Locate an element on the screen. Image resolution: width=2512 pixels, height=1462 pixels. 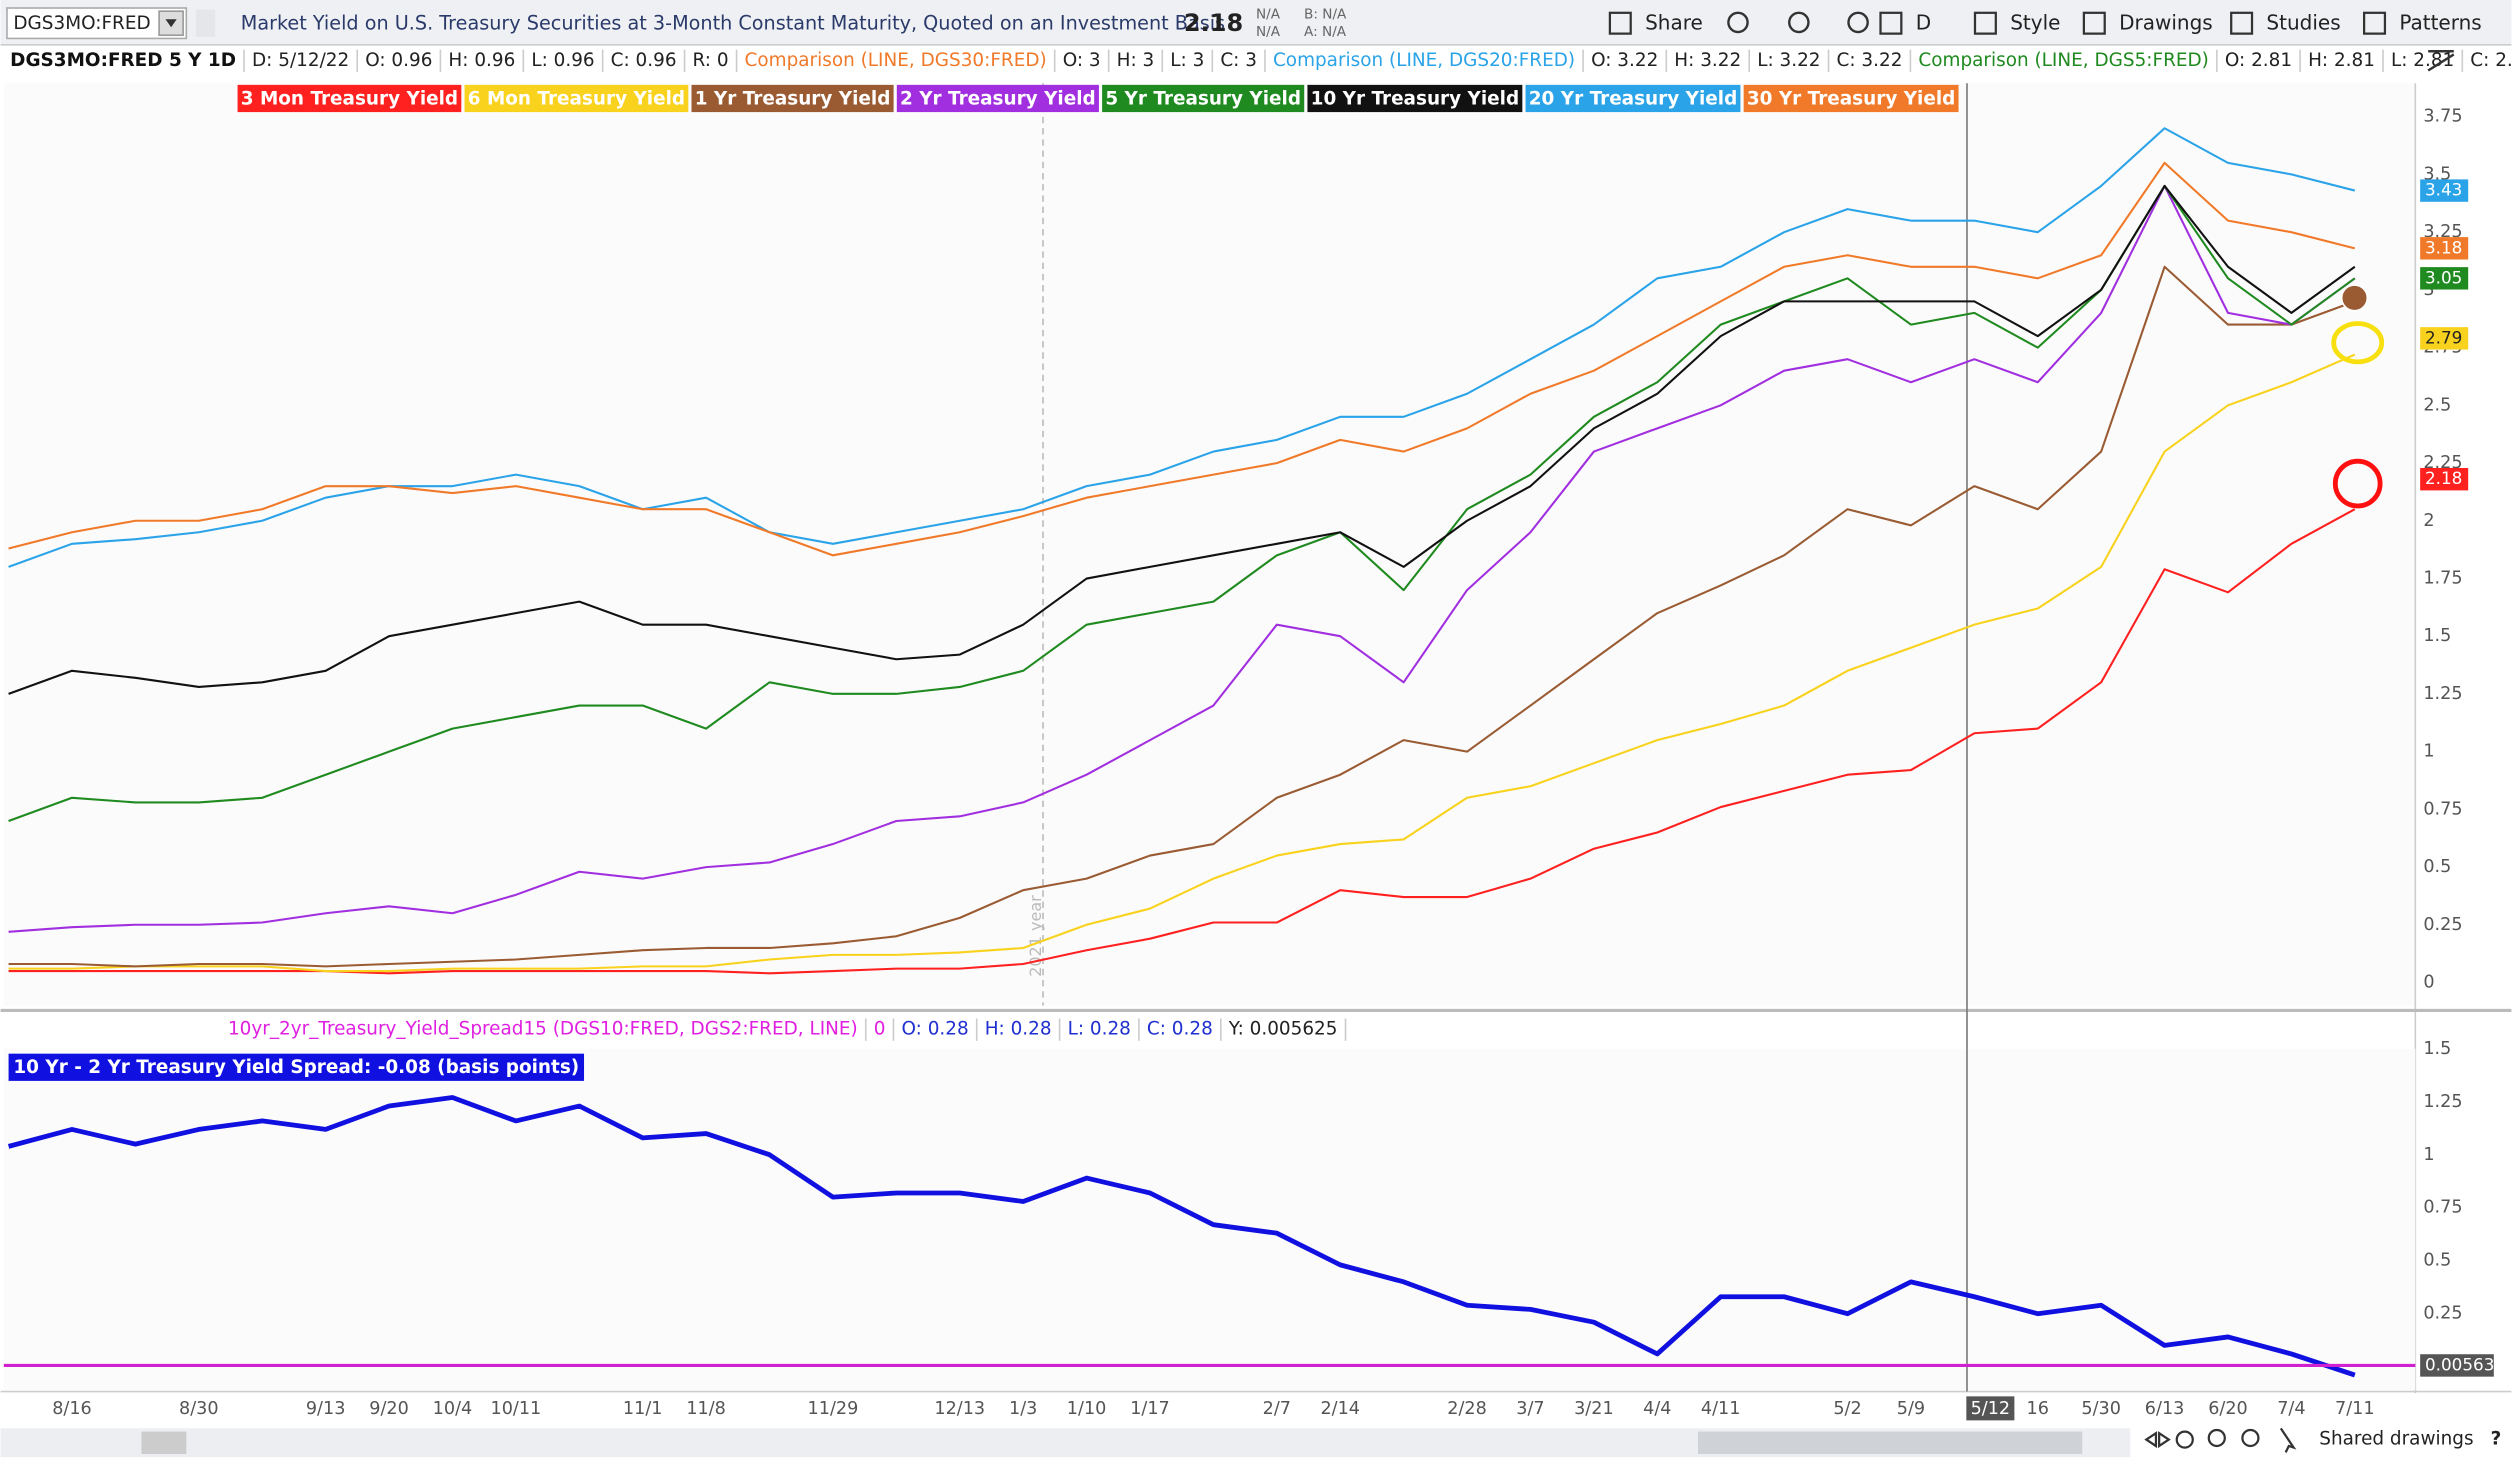
scroll-thumb is located at coordinates (1890, 1442).